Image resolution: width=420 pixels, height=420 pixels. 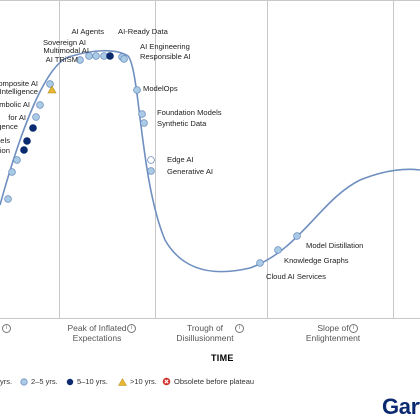 I want to click on label-els: els, so click(x=5, y=140).